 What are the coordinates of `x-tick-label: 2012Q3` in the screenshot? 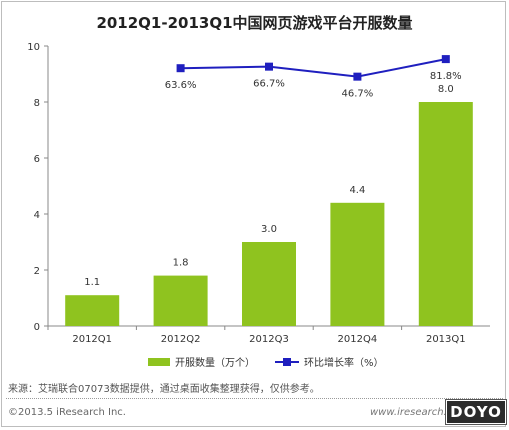 It's located at (269, 339).